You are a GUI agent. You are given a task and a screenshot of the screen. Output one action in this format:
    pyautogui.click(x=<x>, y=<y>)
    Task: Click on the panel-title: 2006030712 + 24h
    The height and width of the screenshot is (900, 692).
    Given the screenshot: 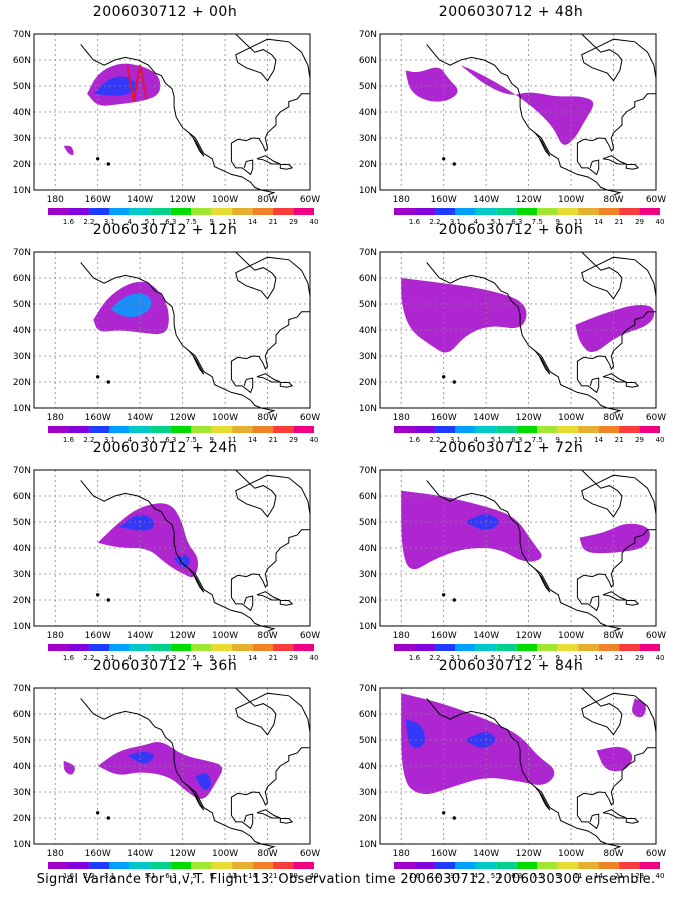 What is the action you would take?
    pyautogui.click(x=165, y=448)
    